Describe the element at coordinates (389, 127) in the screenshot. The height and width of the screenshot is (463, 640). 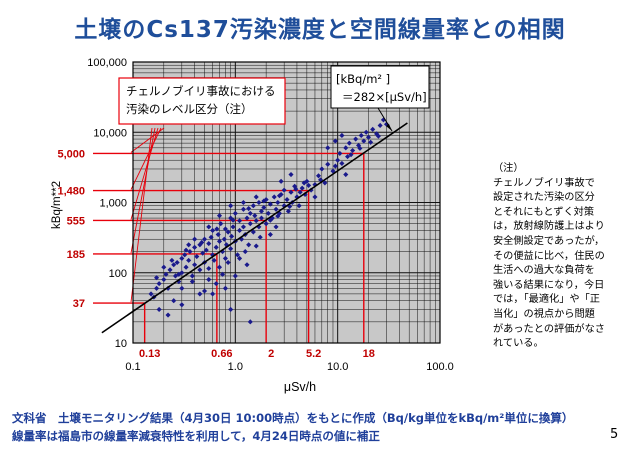
I see `equation-arrowhead` at that location.